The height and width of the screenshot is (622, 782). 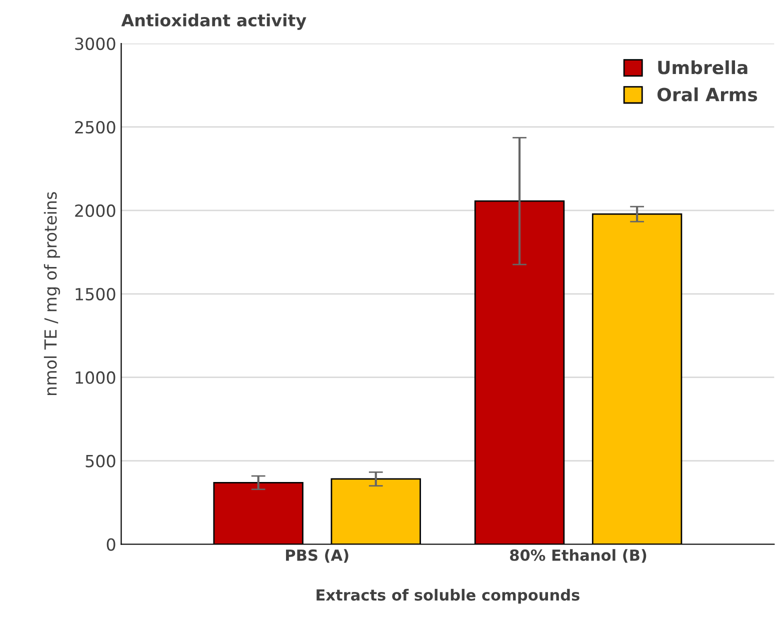 I want to click on chart-title: Antioxidant activity, so click(x=213, y=22).